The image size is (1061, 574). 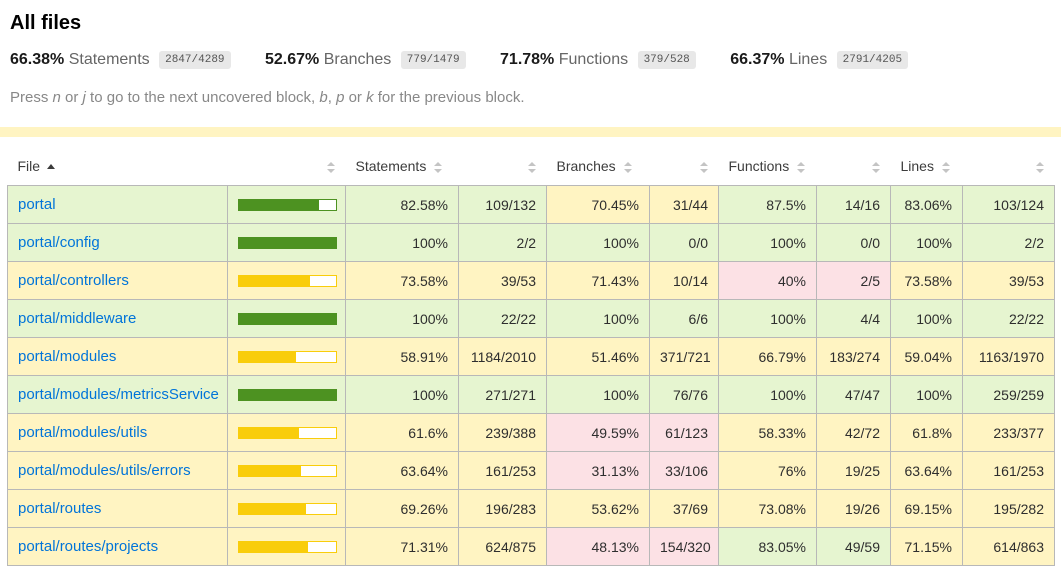 I want to click on column-header-file: File, so click(x=118, y=166).